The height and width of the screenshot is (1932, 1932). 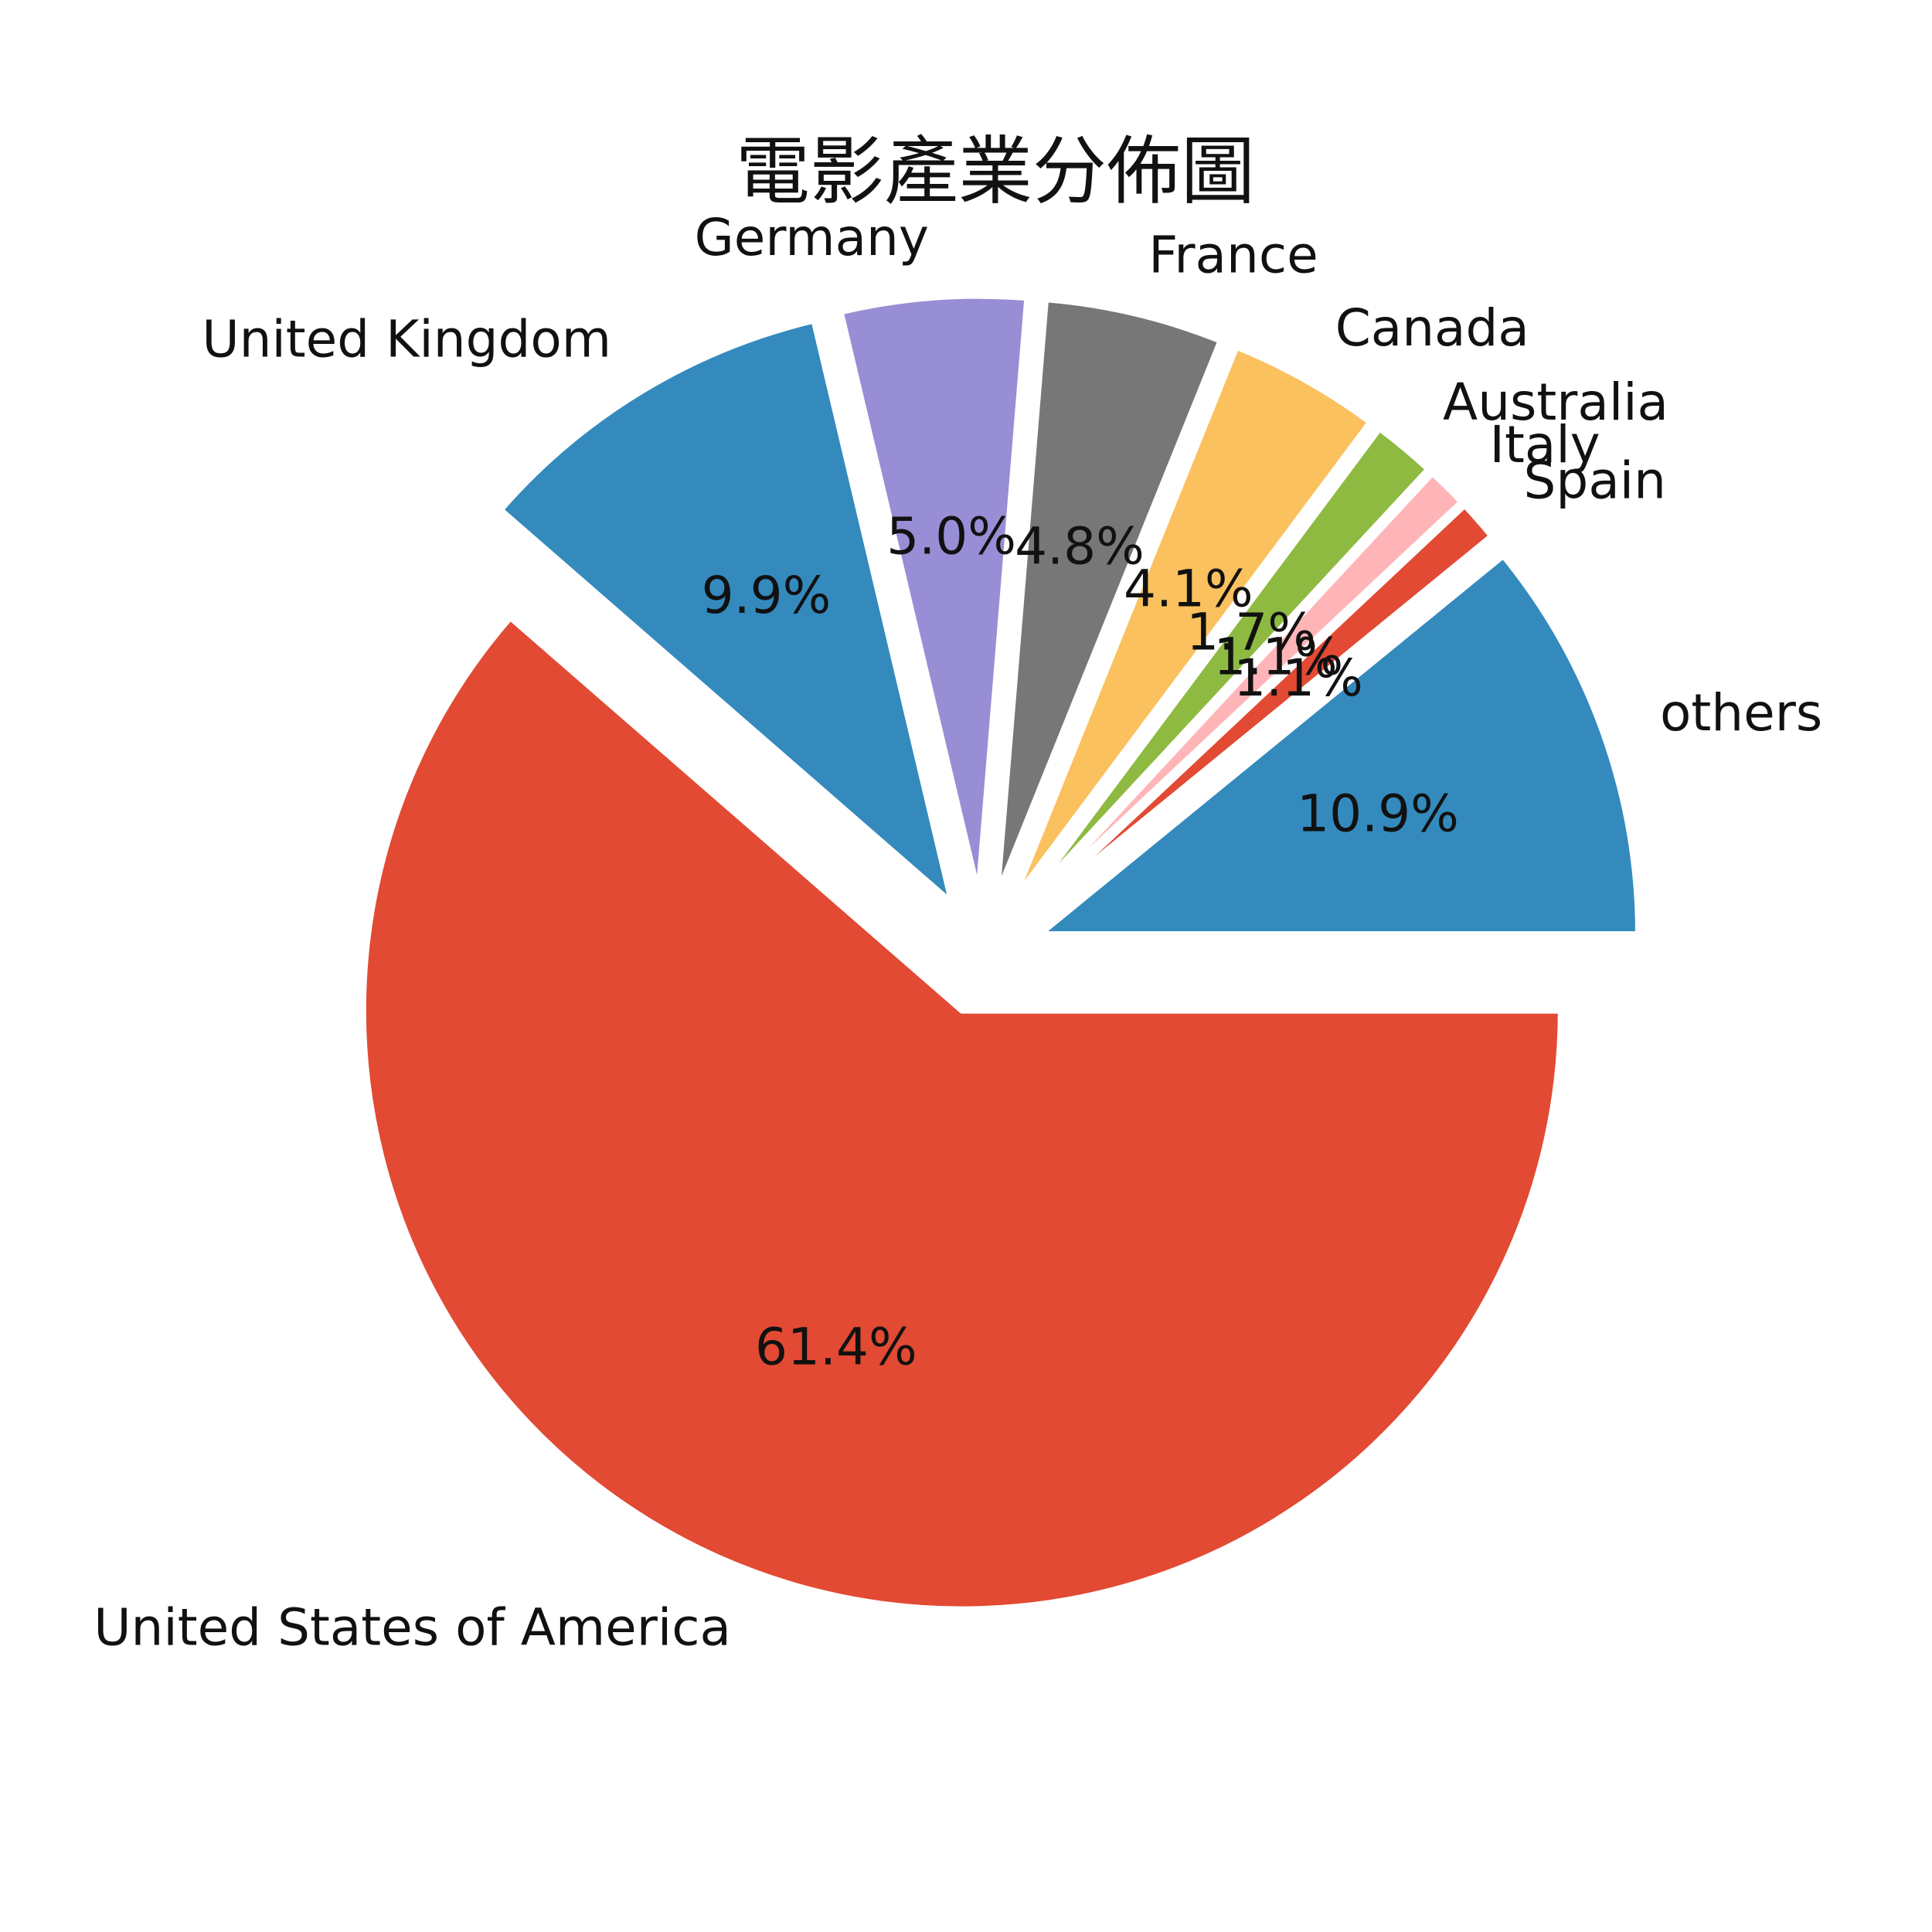 What do you see at coordinates (767, 596) in the screenshot?
I see `percent-label-united-kingdom: 9.9%` at bounding box center [767, 596].